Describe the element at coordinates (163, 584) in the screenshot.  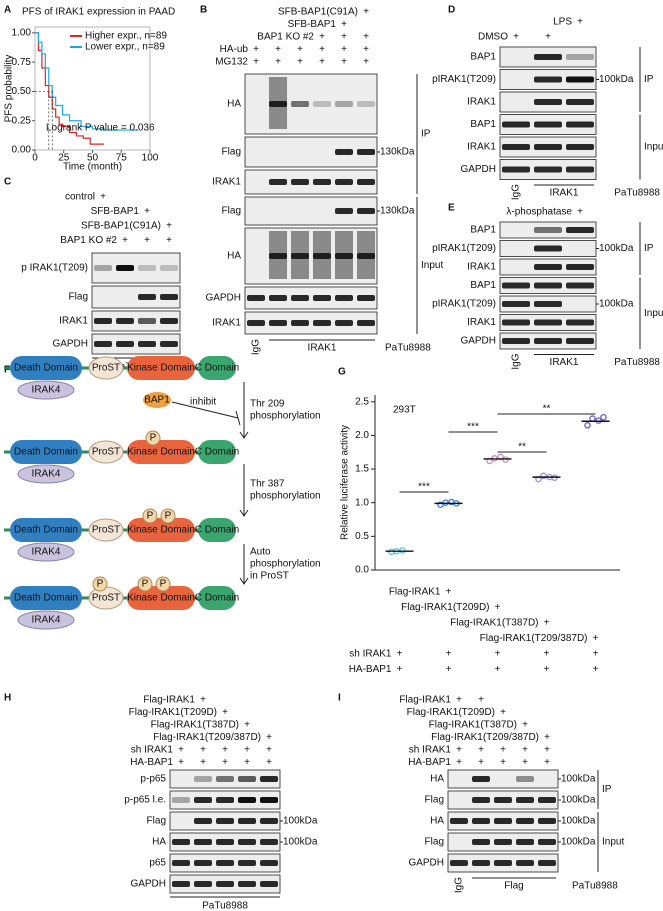
I see `phospho` at that location.